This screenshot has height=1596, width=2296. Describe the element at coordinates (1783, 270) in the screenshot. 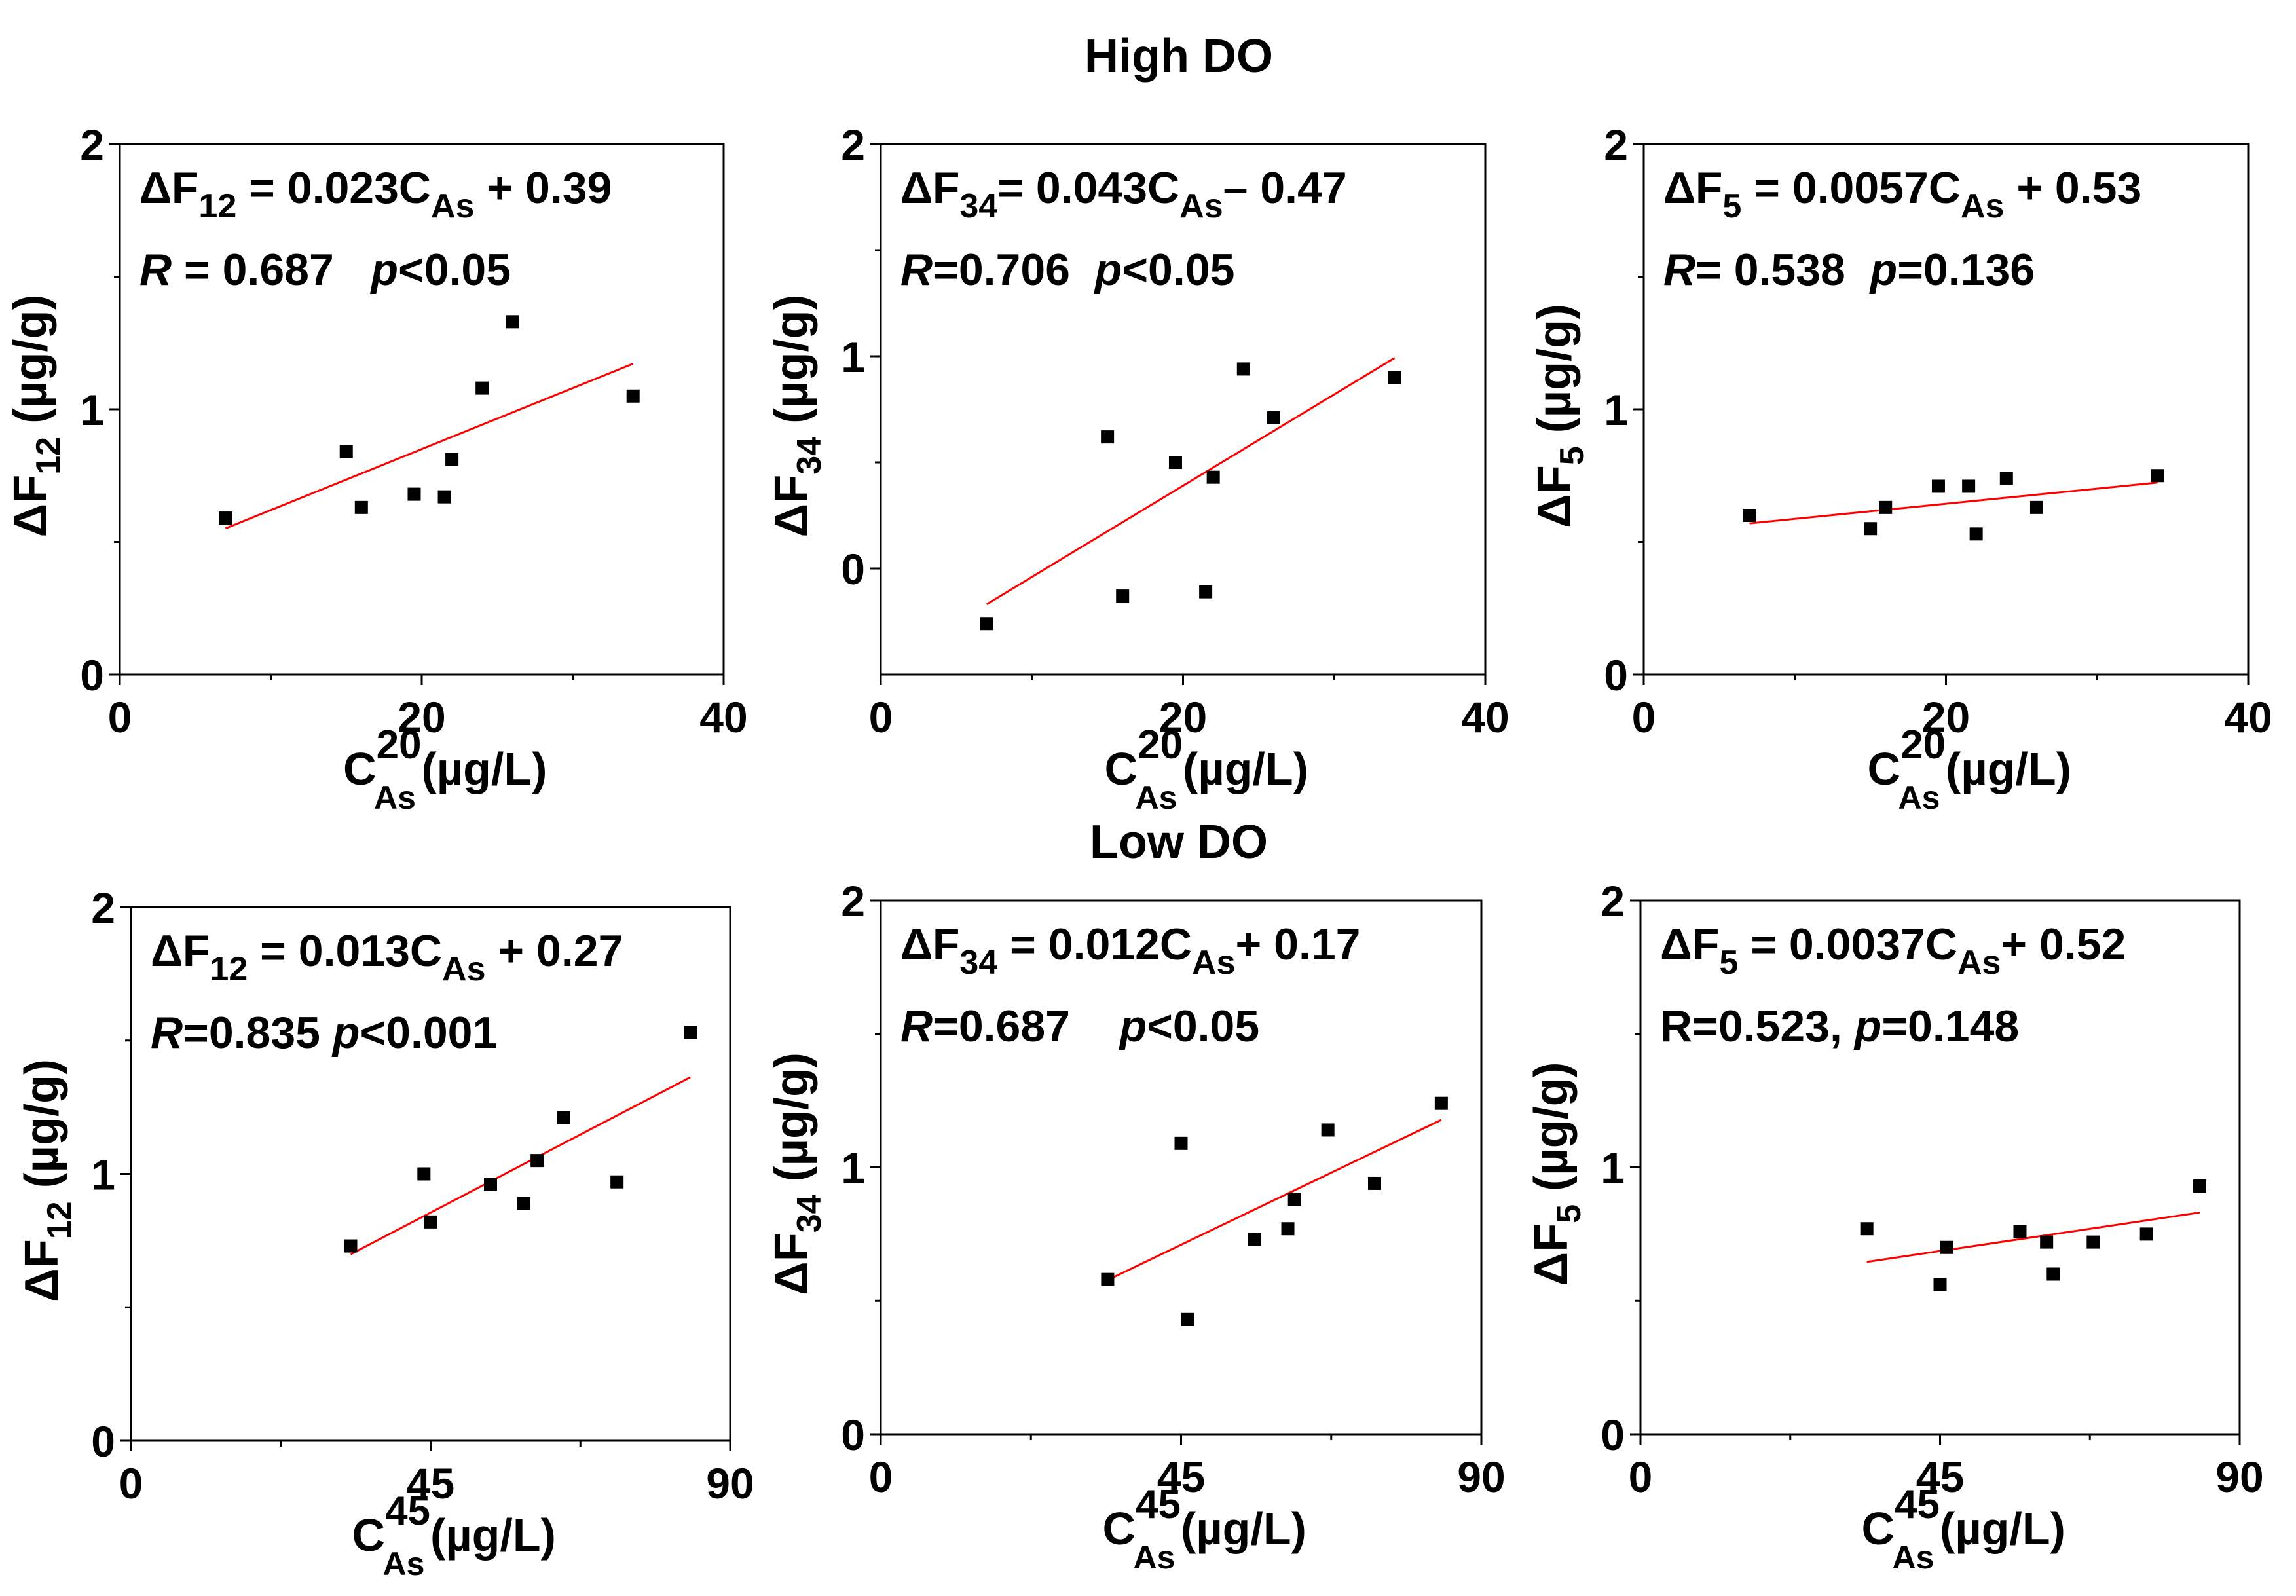

I see `eq-text: = 0.538` at that location.